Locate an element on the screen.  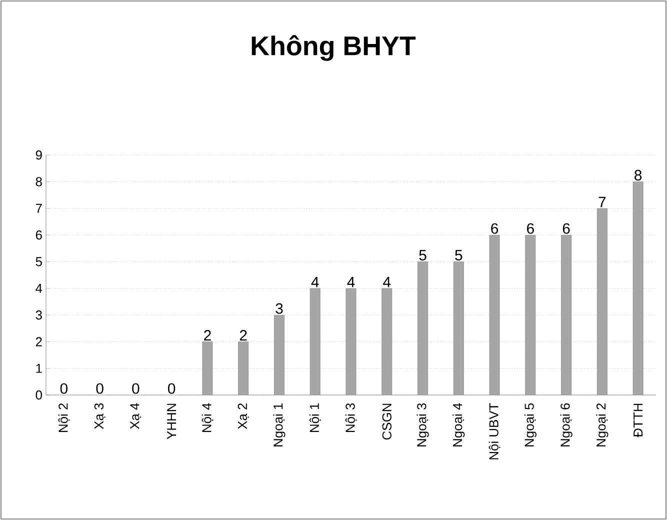
x-tick-label: Ngoại 3 is located at coordinates (422, 424).